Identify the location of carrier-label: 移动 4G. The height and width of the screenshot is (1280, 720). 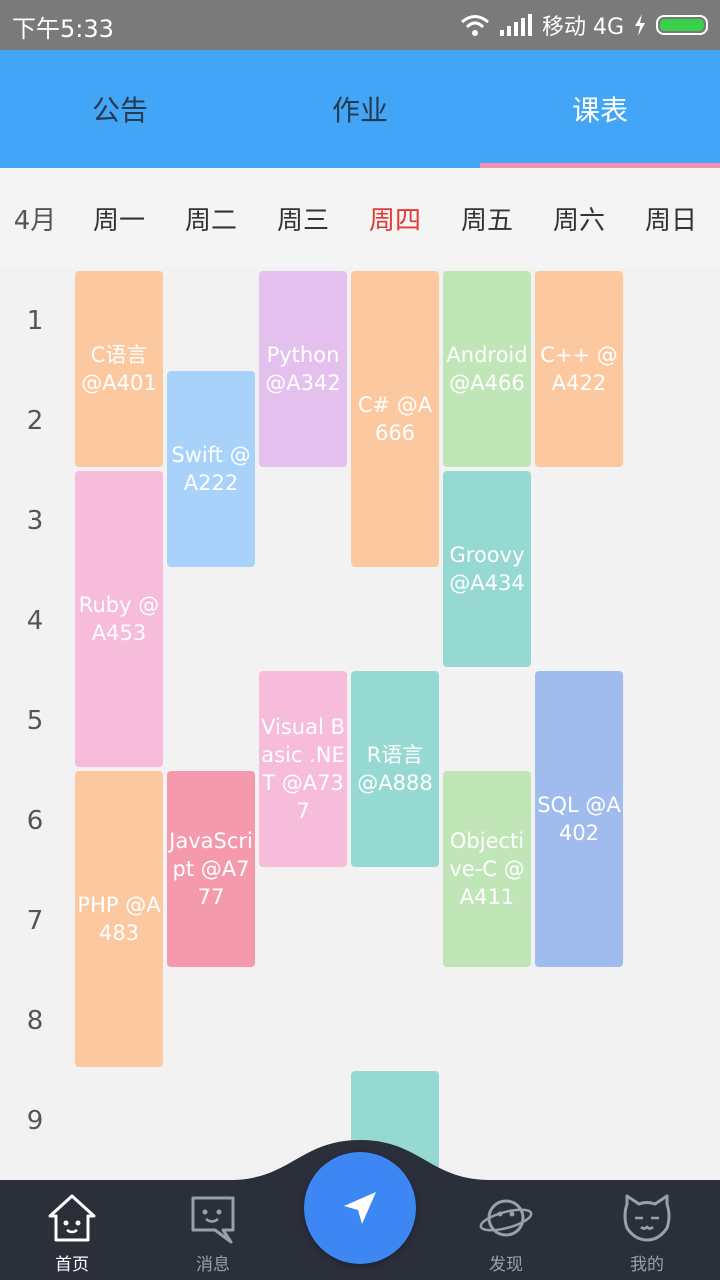
(582, 27).